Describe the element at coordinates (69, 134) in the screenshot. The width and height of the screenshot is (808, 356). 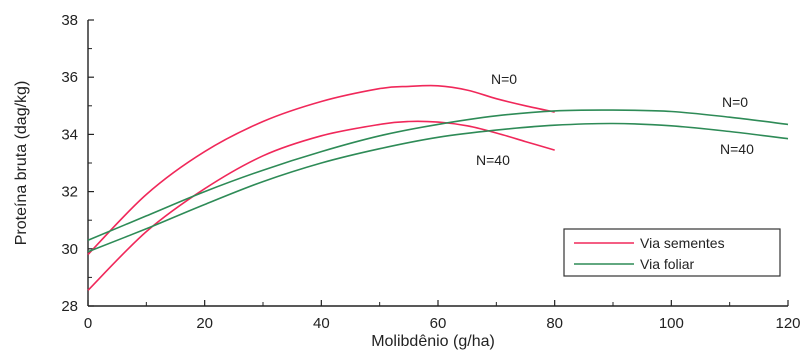
I see `y-tick-label: 34` at that location.